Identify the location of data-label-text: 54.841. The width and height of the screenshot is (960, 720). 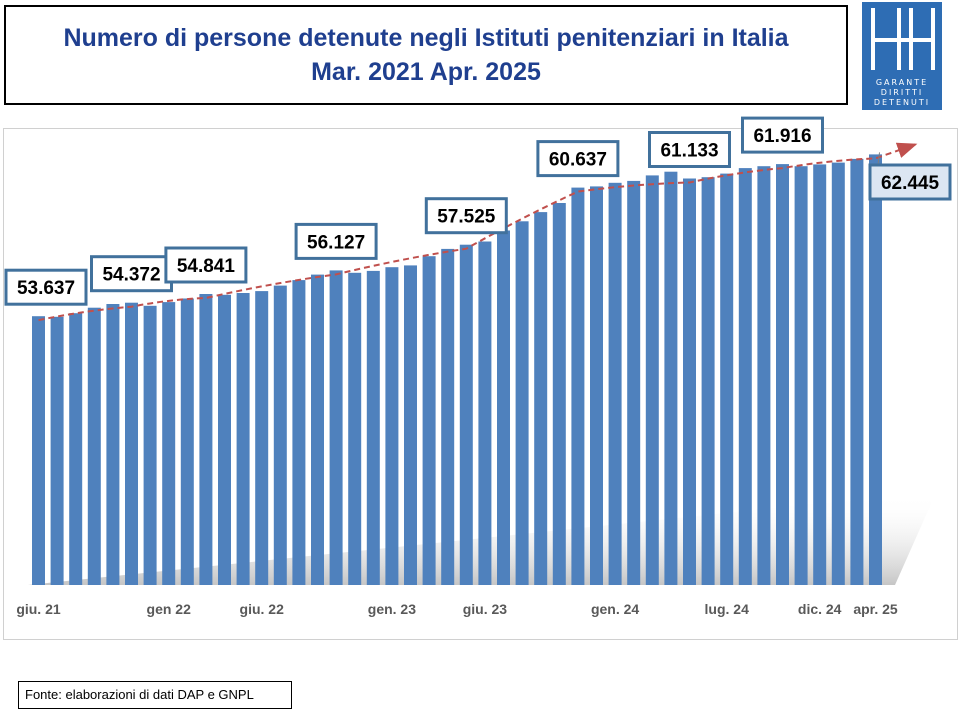
(206, 266).